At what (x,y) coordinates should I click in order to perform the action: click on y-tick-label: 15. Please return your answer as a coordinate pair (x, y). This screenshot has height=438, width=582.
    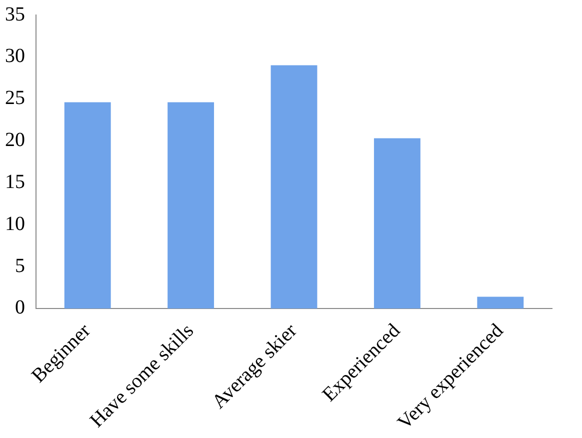
    Looking at the image, I should click on (15, 181).